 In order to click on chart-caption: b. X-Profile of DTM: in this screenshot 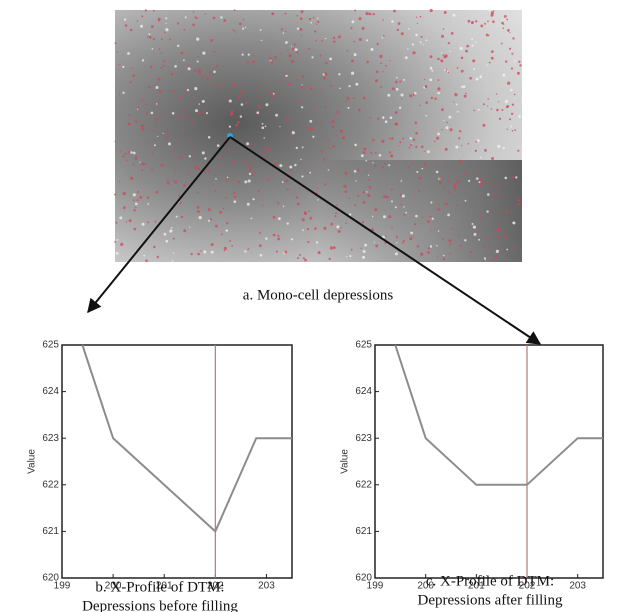, I will do `click(159, 587)`.